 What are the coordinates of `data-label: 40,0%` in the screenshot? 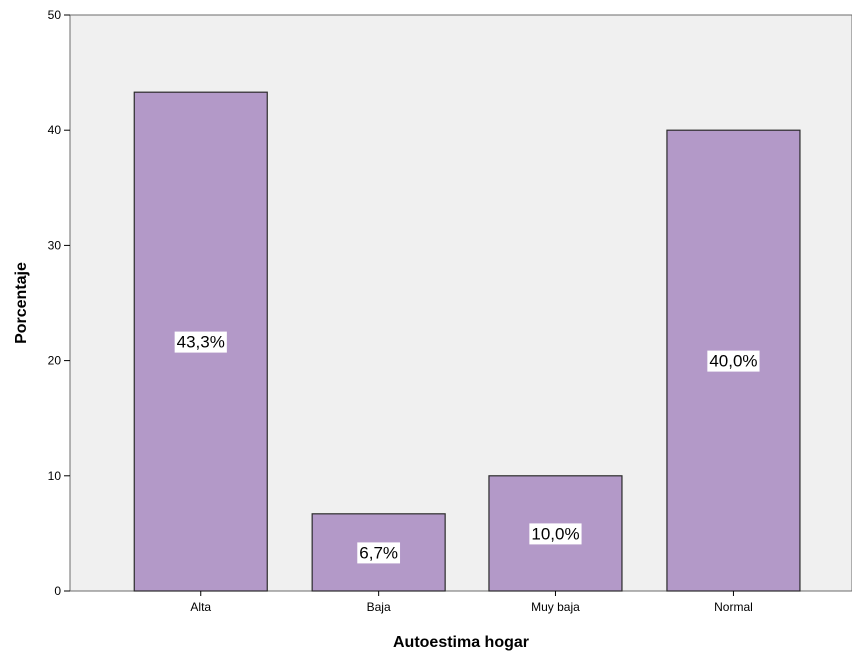 It's located at (733, 361).